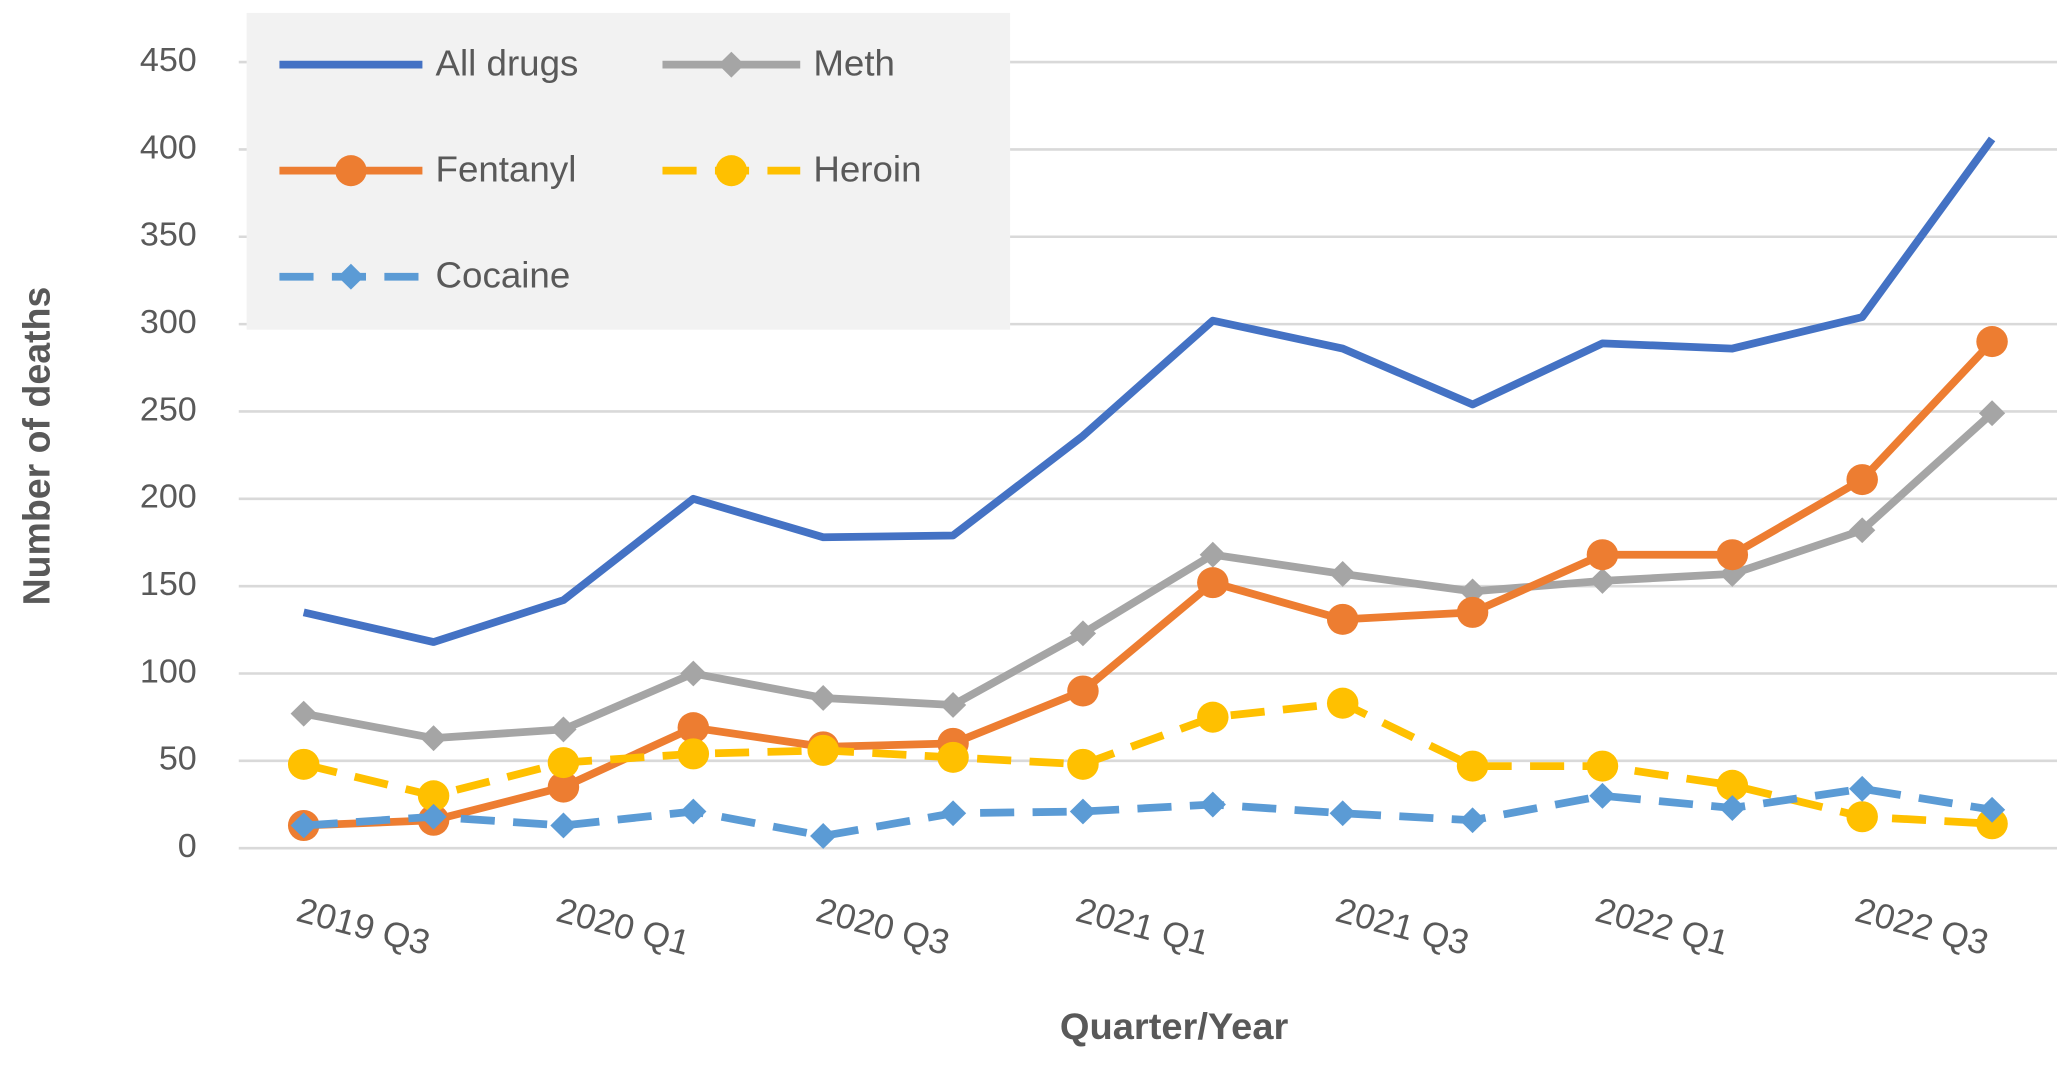 The width and height of the screenshot is (2057, 1068). I want to click on x-tick-label: 2021 Q3, so click(1402, 927).